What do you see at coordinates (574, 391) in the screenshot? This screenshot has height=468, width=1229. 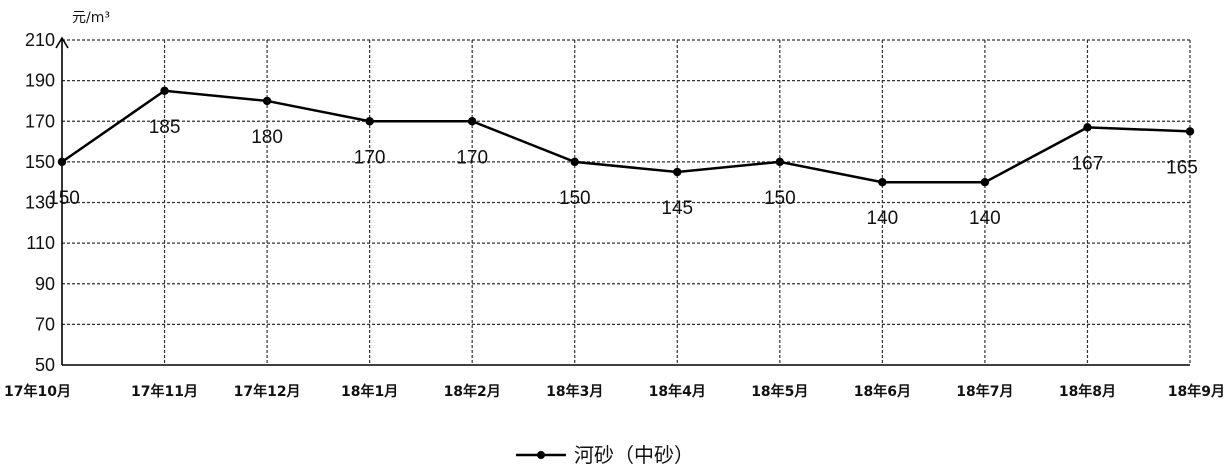 I see `x-tick-label: 18年3月` at bounding box center [574, 391].